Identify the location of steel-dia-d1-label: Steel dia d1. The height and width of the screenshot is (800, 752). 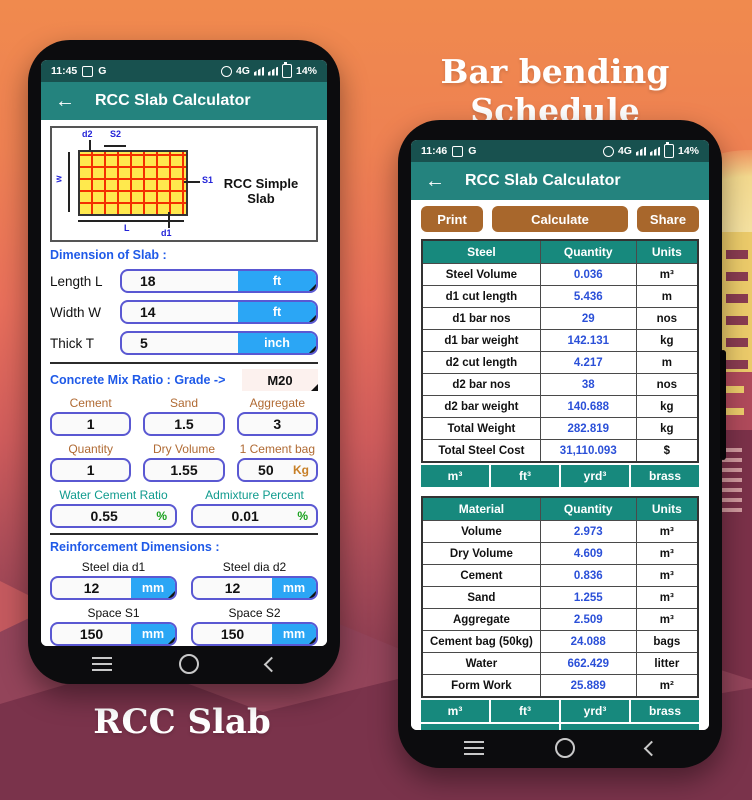
(113, 567).